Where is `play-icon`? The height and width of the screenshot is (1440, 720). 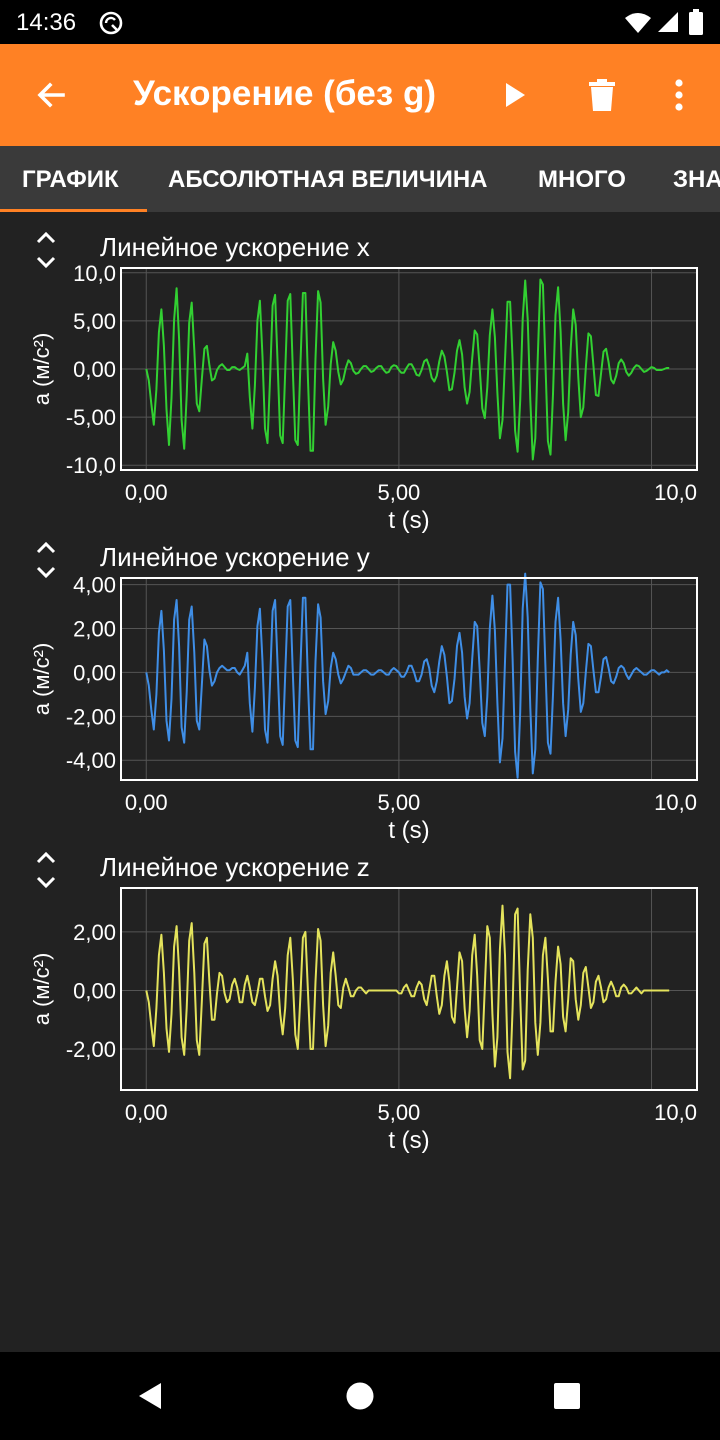
play-icon is located at coordinates (515, 95).